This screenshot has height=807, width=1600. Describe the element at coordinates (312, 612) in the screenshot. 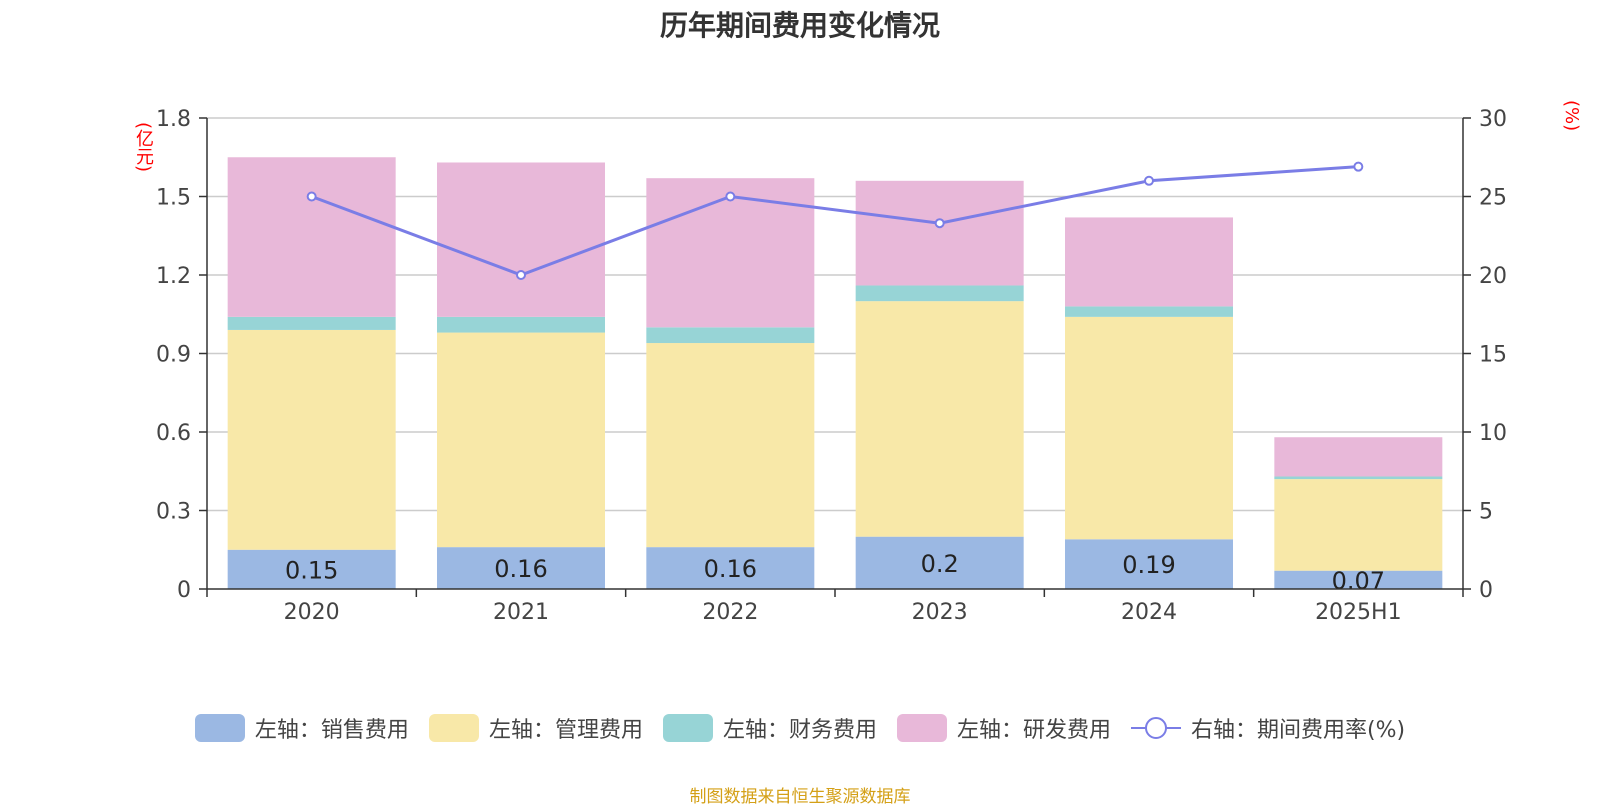

I see `x-tick-label: 2020` at that location.